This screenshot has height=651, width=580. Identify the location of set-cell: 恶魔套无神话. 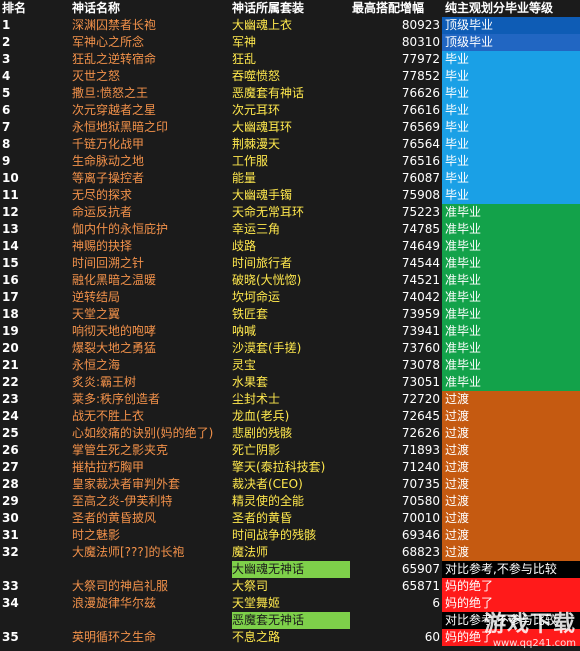
(291, 620).